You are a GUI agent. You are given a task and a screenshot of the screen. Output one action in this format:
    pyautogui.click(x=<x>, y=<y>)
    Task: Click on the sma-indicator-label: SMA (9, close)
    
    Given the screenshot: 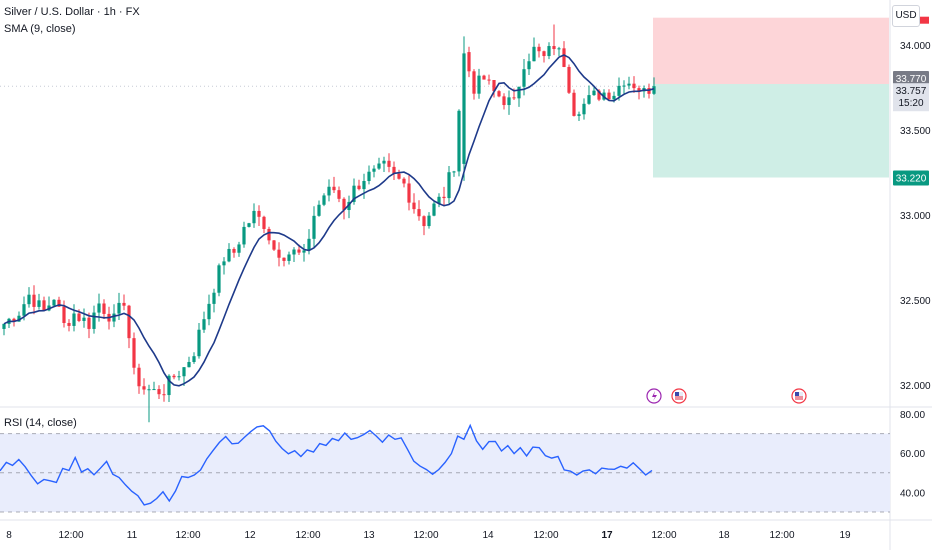 What is the action you would take?
    pyautogui.click(x=40, y=29)
    